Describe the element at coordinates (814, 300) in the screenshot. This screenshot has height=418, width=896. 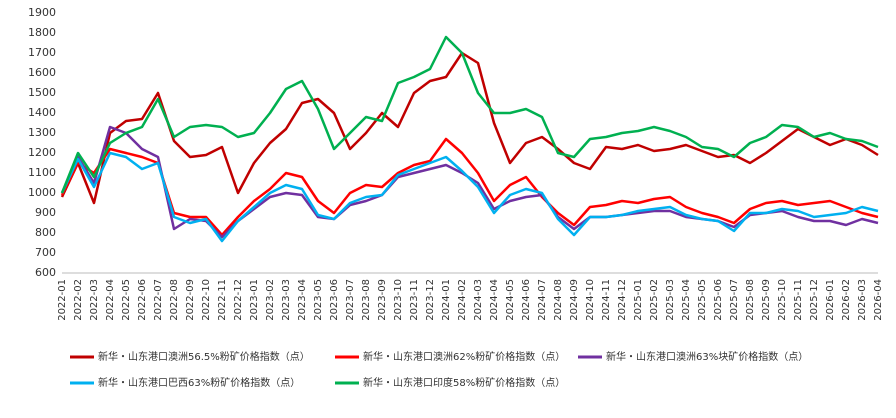
I see `x-tick-label: 2025-12` at that location.